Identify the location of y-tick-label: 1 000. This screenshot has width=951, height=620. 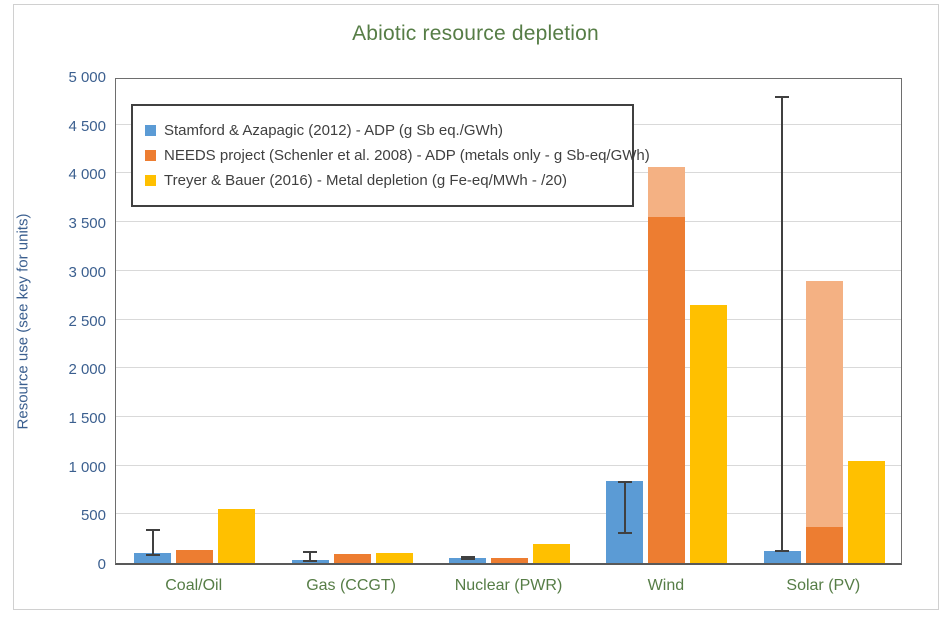
(87, 467).